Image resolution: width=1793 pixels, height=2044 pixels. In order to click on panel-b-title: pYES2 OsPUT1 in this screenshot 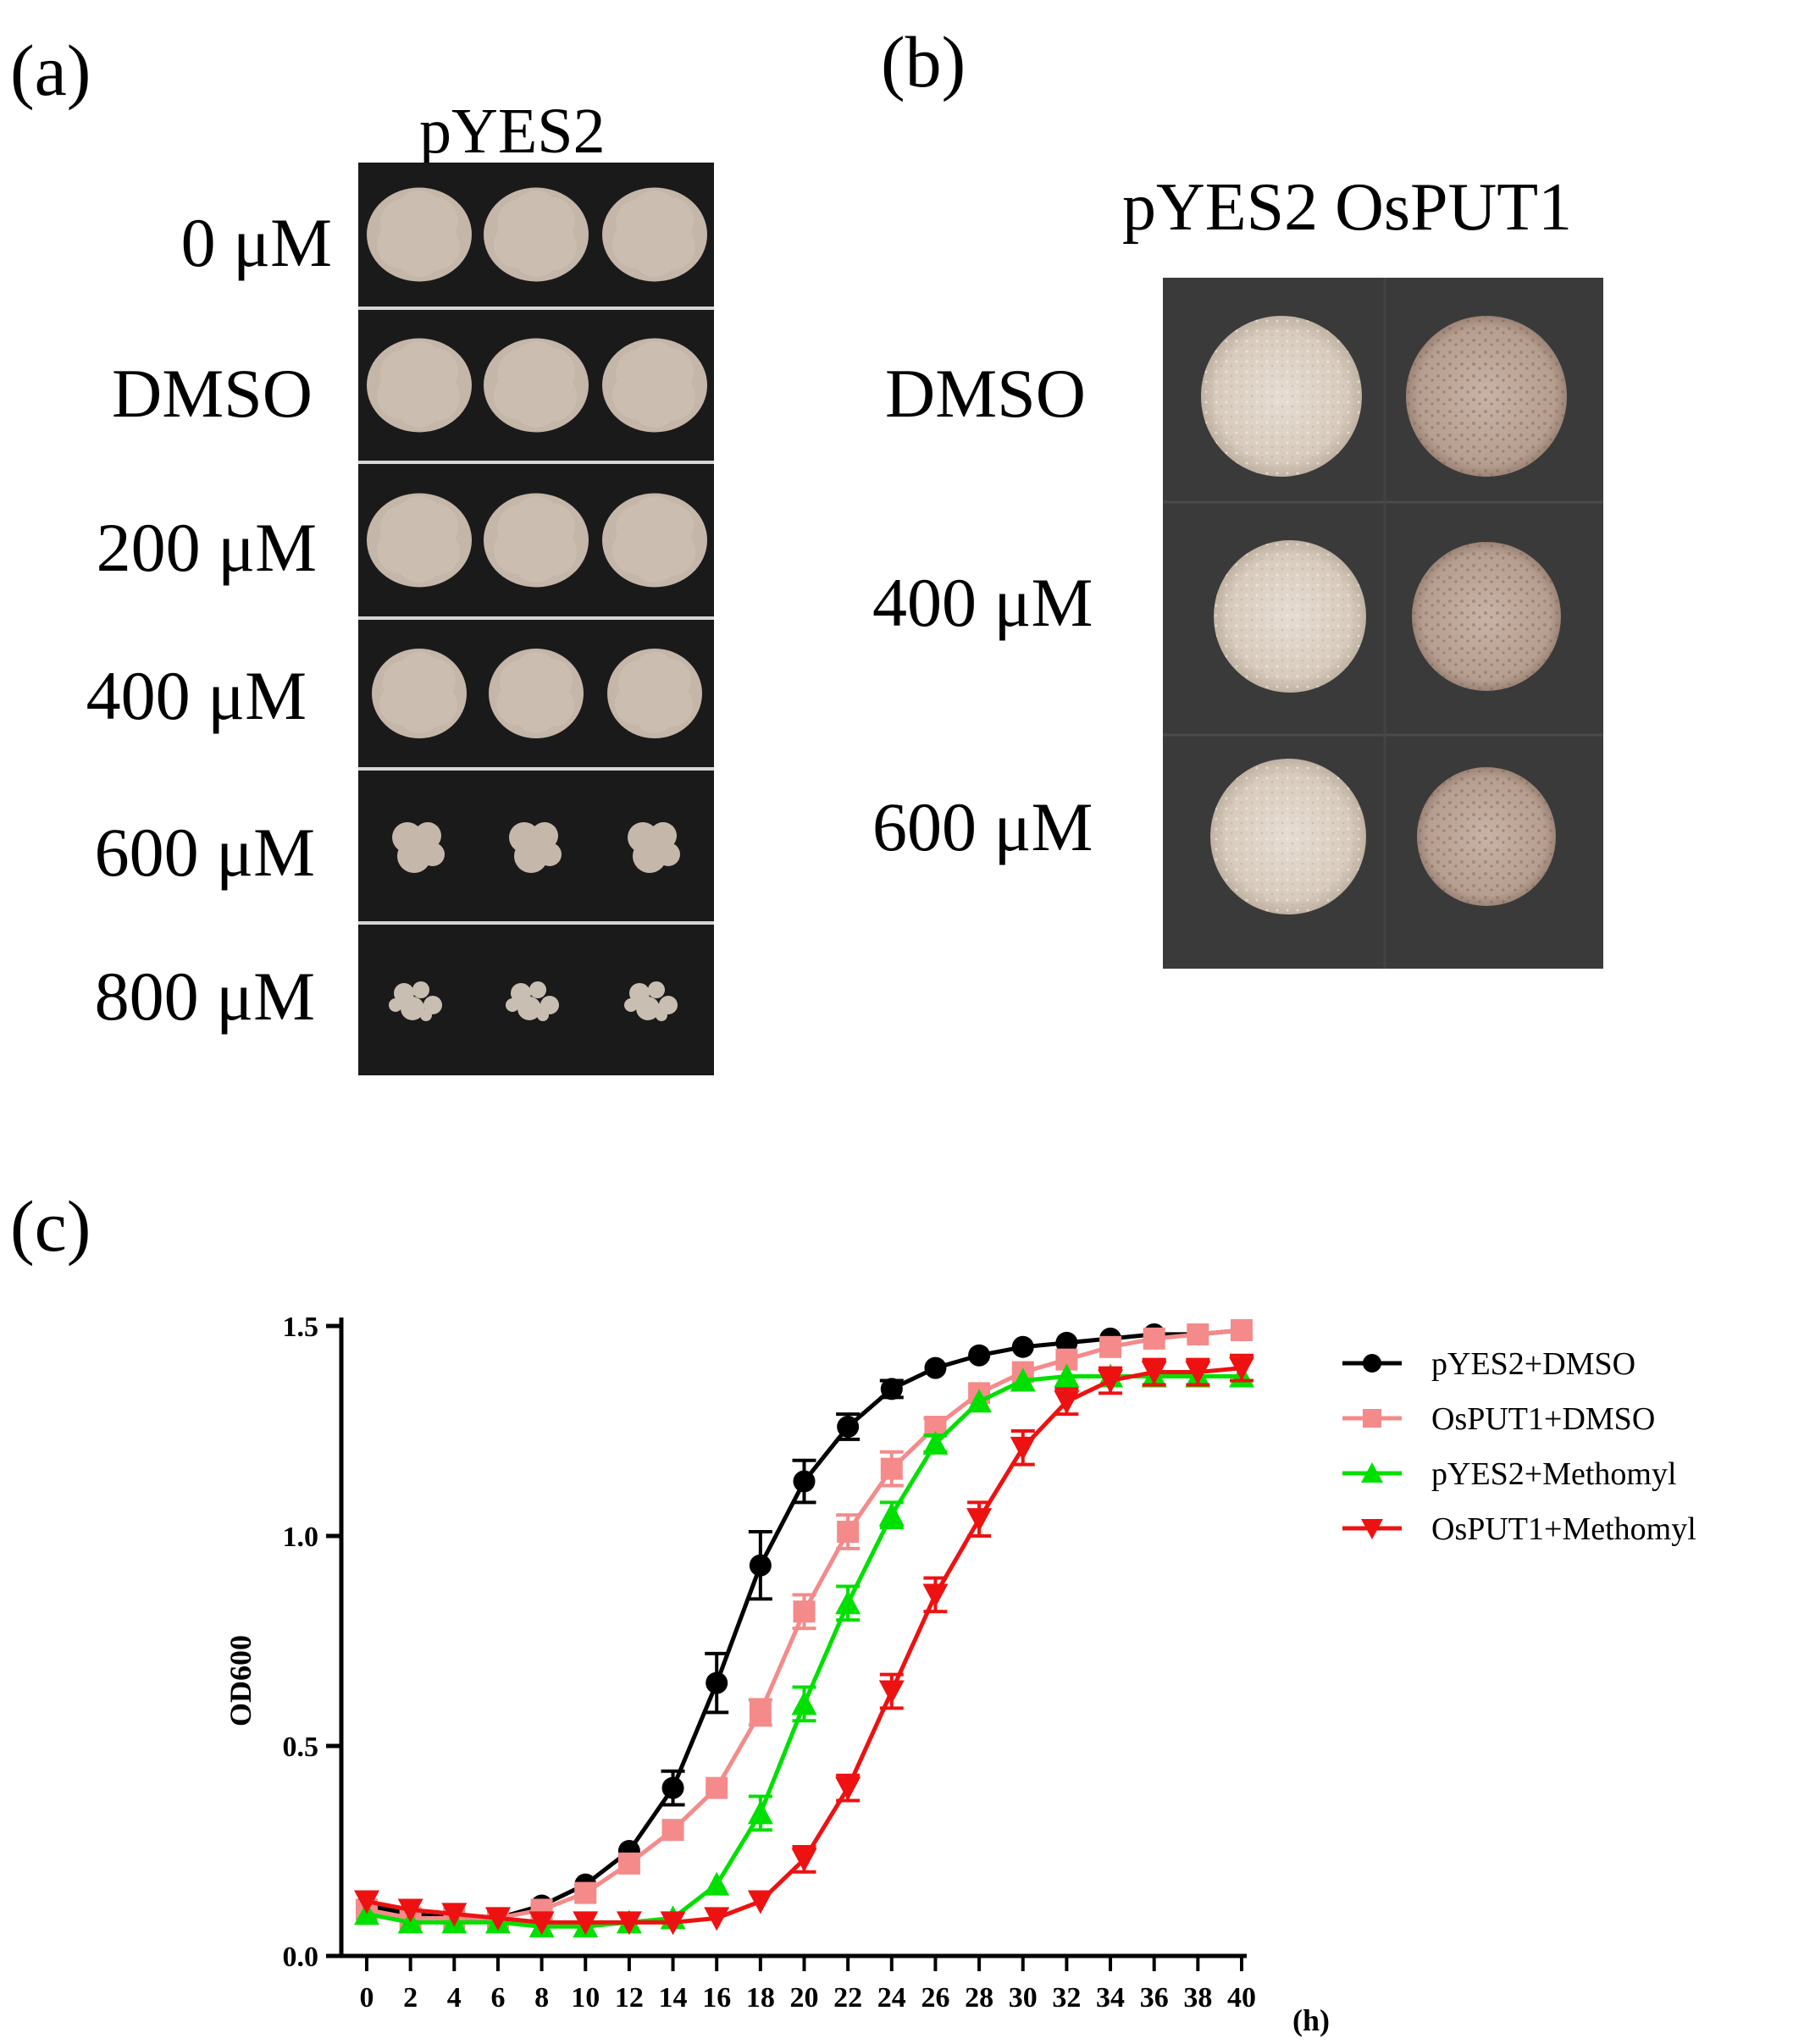, I will do `click(1347, 207)`.